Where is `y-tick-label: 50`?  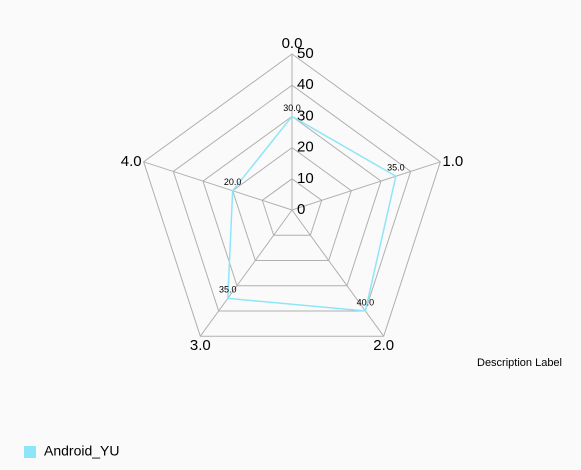 y-tick-label: 50 is located at coordinates (305, 53).